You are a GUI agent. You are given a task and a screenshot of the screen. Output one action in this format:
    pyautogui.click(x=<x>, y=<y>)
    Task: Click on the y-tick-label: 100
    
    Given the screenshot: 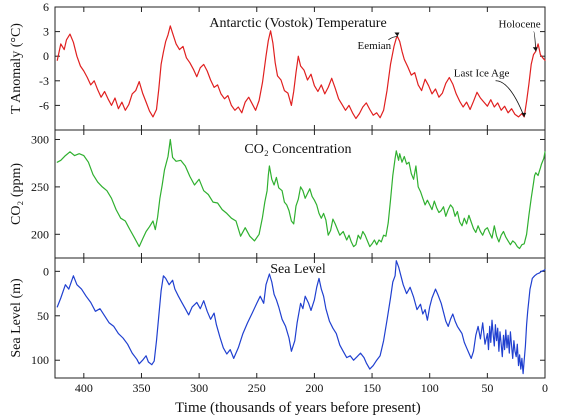 What is the action you would take?
    pyautogui.click(x=40, y=360)
    